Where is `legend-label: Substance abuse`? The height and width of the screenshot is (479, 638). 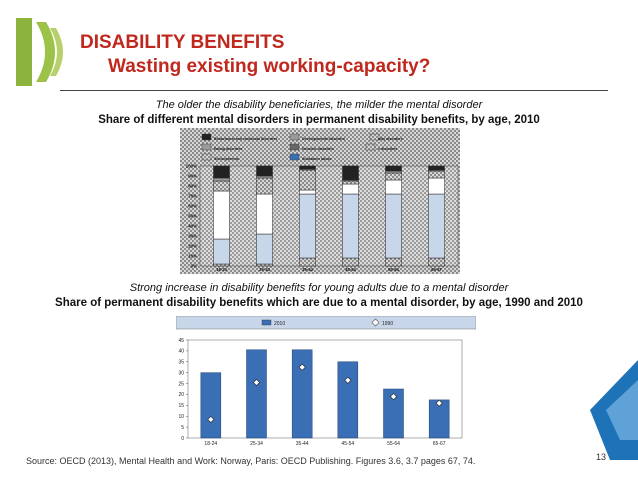 legend-label: Substance abuse is located at coordinates (317, 159).